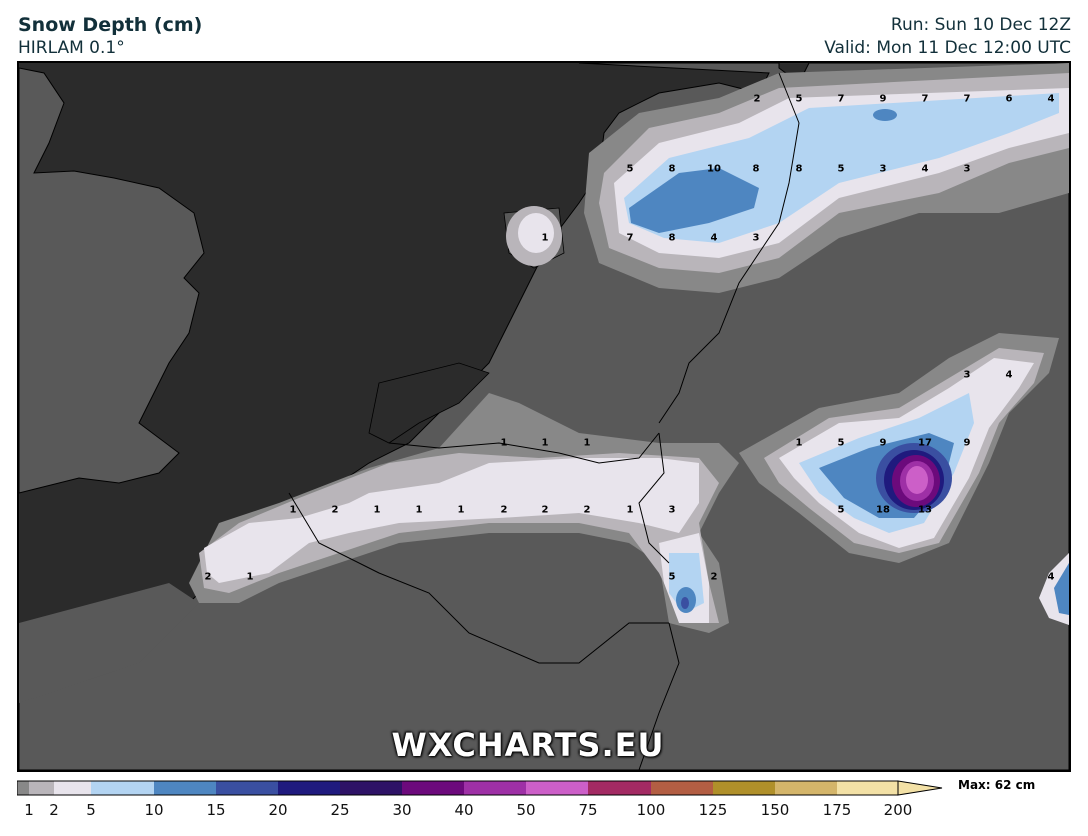  What do you see at coordinates (1051, 99) in the screenshot?
I see `value-label-nl-north-8: 4` at bounding box center [1051, 99].